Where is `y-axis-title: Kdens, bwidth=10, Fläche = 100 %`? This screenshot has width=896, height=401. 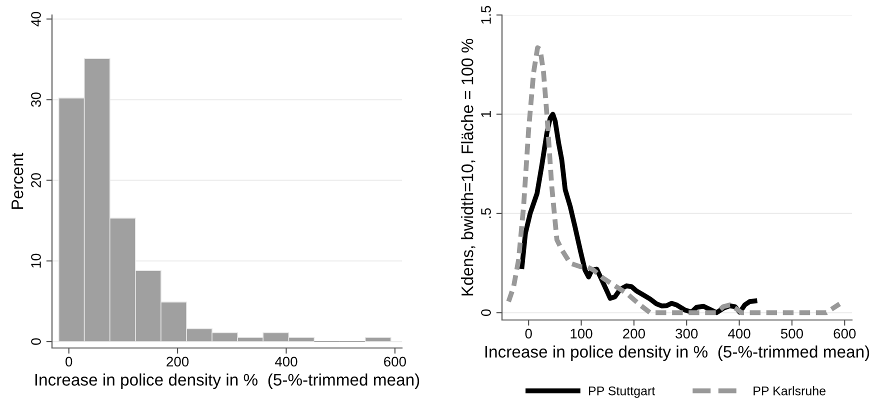
y-axis-title: Kdens, bwidth=10, Fläche = 100 % is located at coordinates (468, 167).